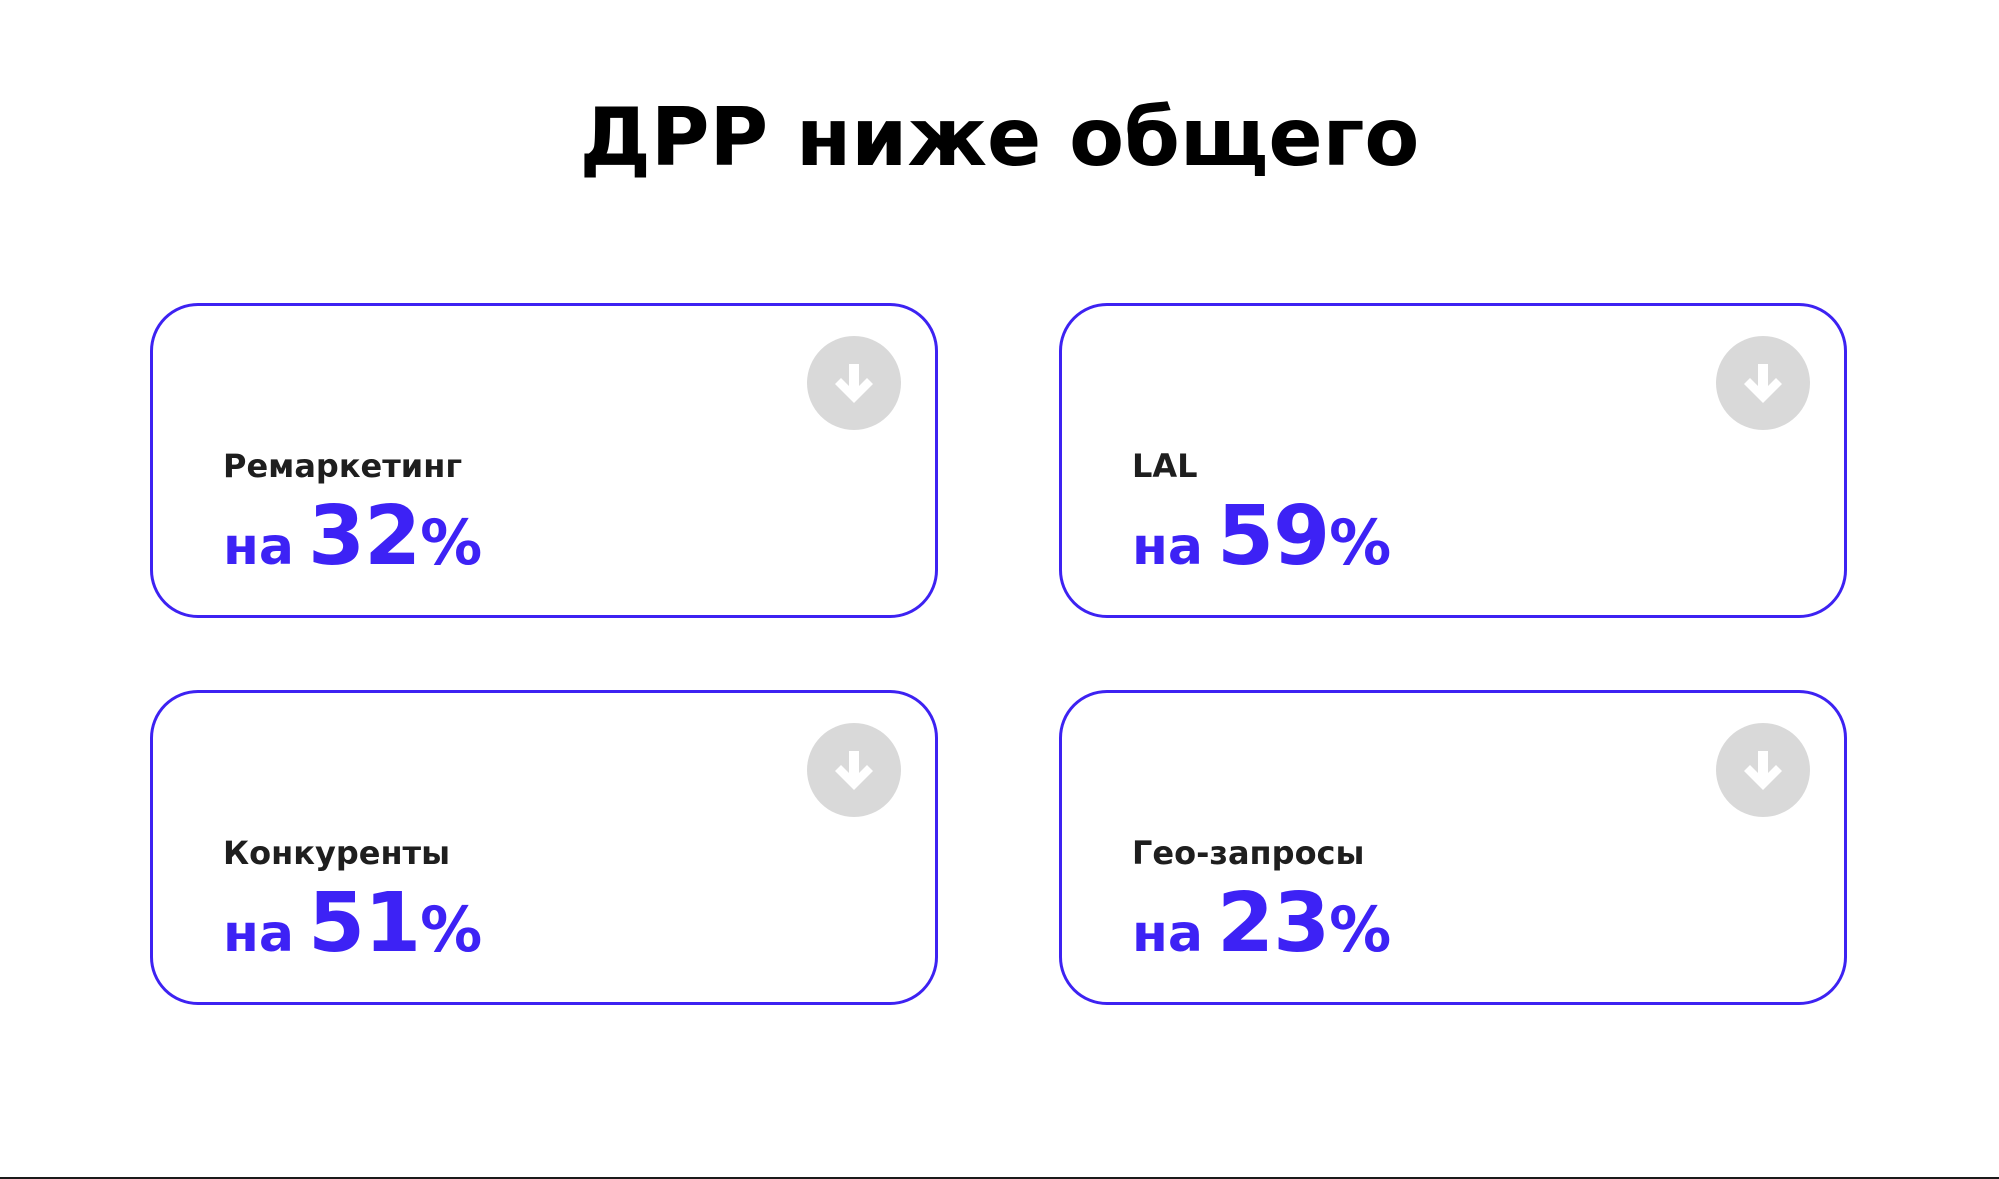 This screenshot has width=1999, height=1179. I want to click on metric-number: 51, so click(364, 923).